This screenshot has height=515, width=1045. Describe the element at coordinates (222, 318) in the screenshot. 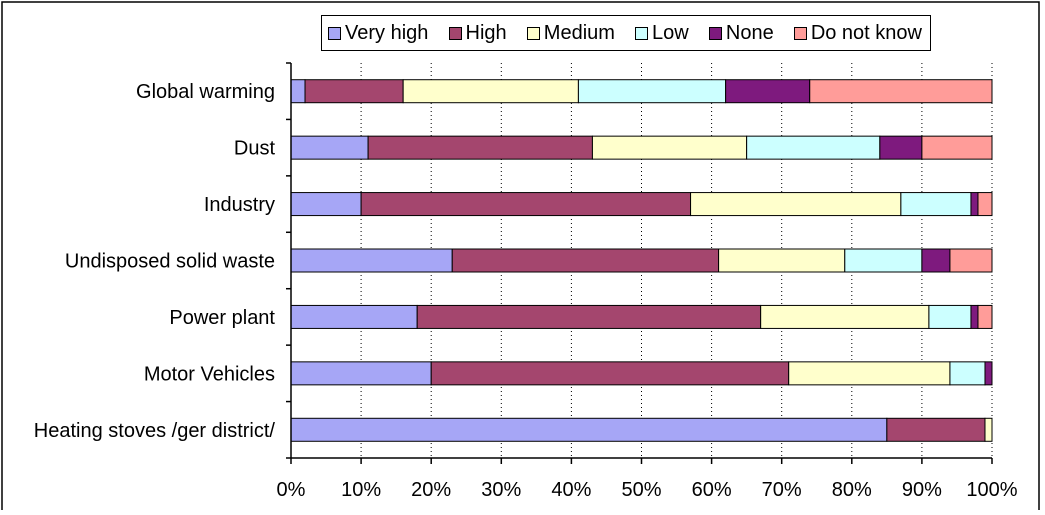

I see `category-label: Power plant` at that location.